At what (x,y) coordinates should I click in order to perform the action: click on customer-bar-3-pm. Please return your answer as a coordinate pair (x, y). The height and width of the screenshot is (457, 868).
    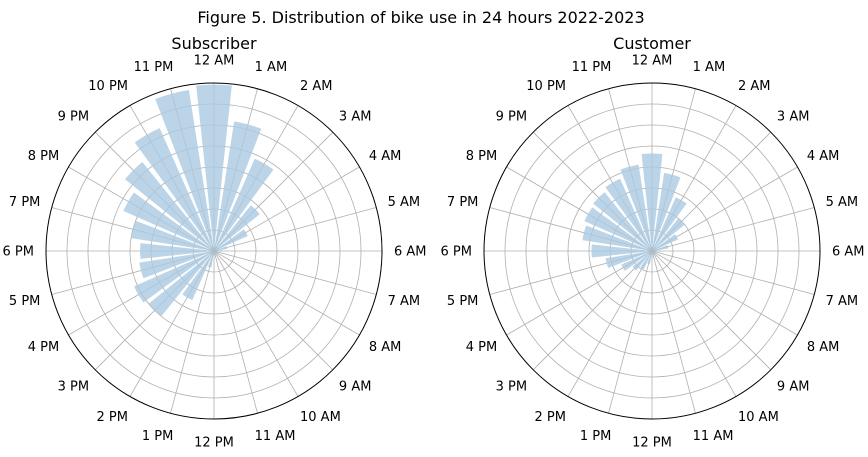
    Looking at the image, I should click on (642, 261).